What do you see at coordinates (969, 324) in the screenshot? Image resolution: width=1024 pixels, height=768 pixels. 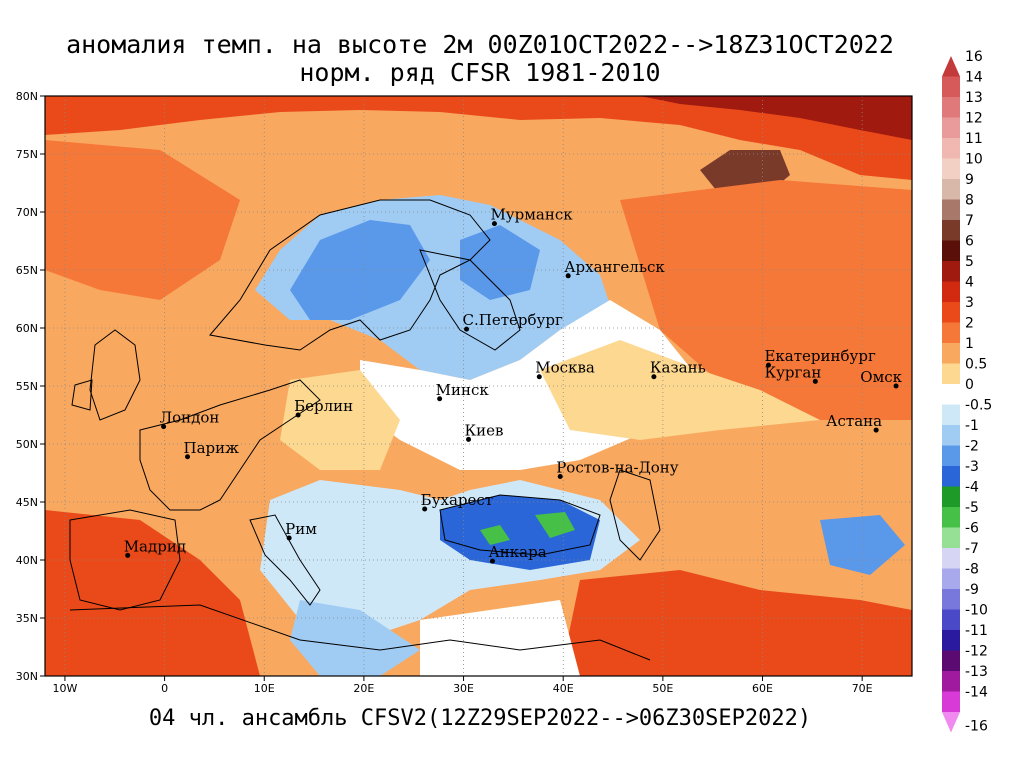 I see `legend-label: 2` at bounding box center [969, 324].